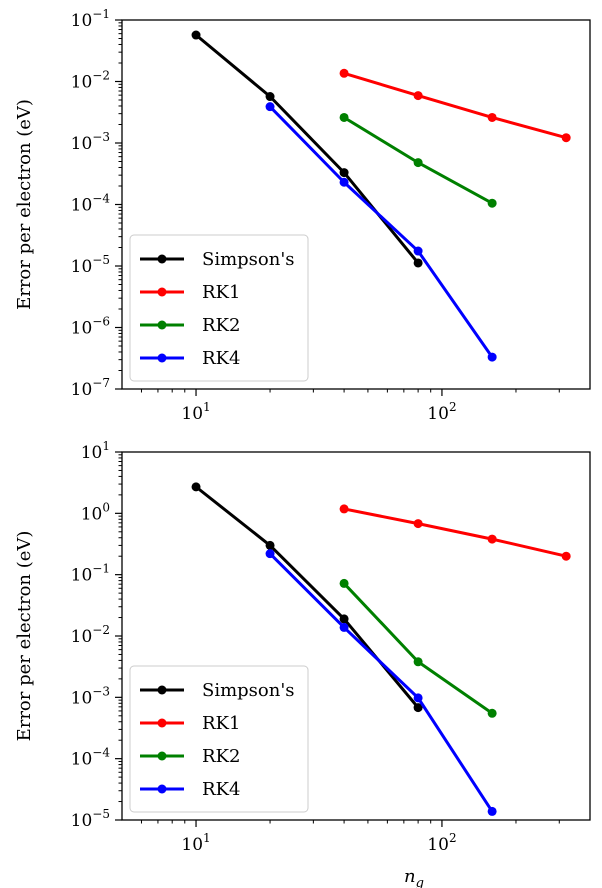 This screenshot has height=888, width=602. What do you see at coordinates (106, 507) in the screenshot?
I see `y-tick-exp: 0` at bounding box center [106, 507].